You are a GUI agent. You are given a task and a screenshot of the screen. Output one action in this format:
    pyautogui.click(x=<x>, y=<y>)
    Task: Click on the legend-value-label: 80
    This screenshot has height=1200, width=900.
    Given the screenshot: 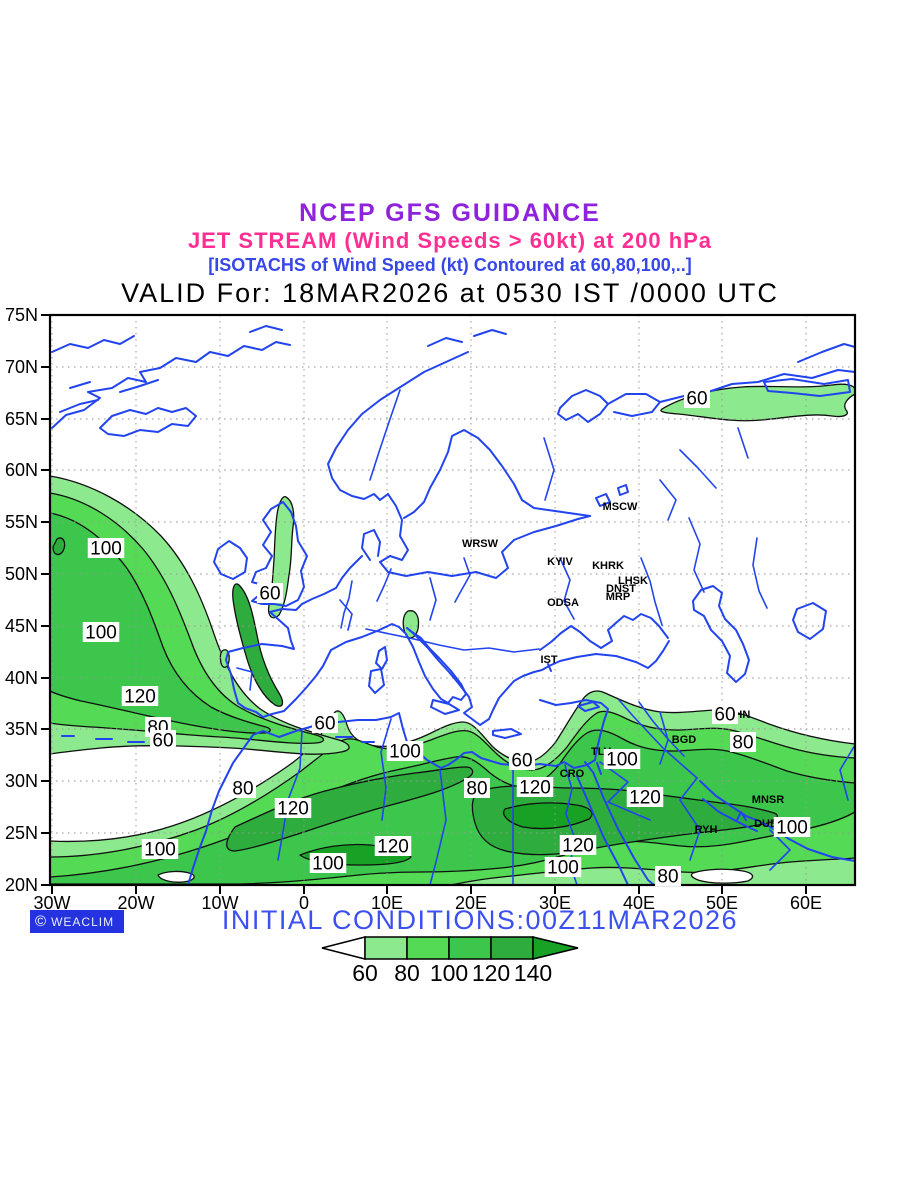 What is the action you would take?
    pyautogui.click(x=407, y=973)
    